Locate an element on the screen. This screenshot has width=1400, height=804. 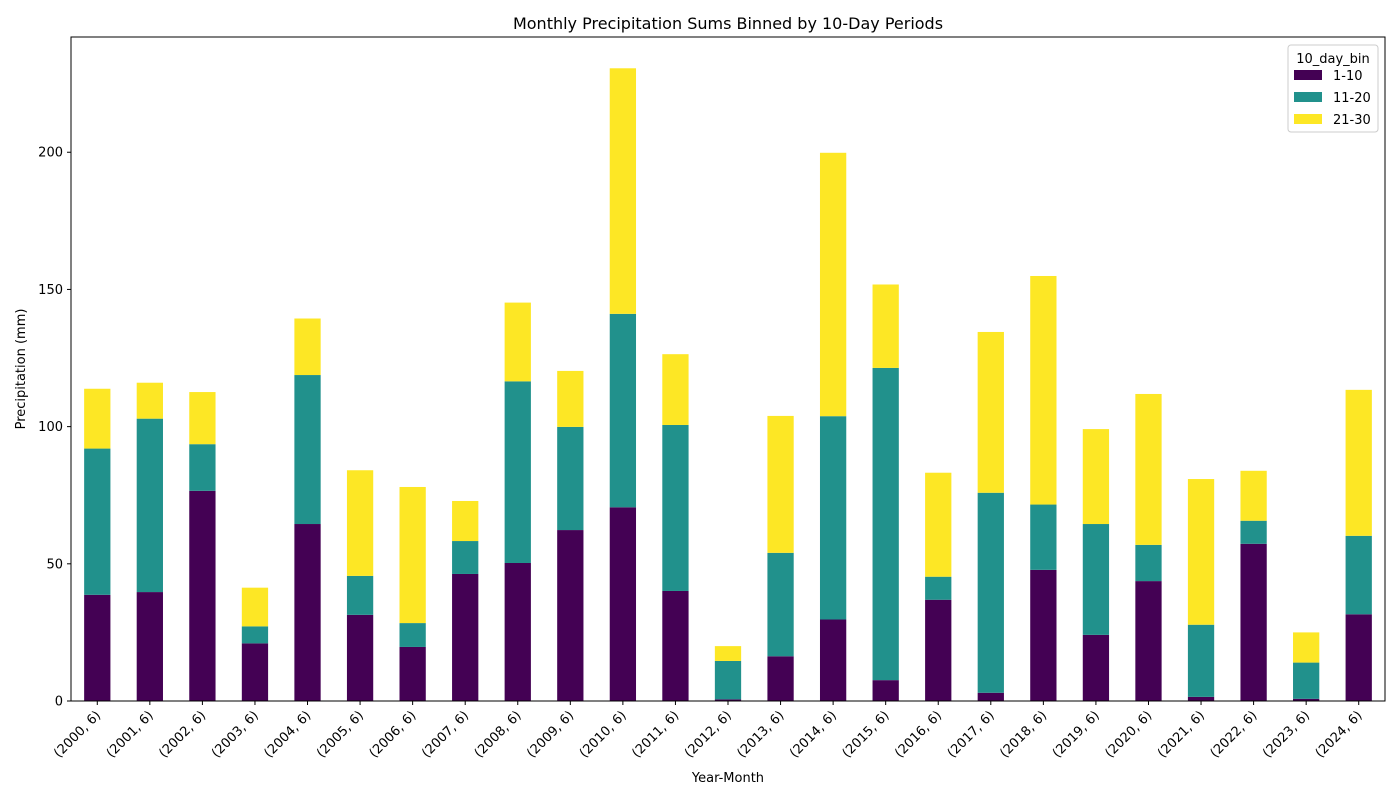
y-tick-label: 0 is located at coordinates (59, 702).